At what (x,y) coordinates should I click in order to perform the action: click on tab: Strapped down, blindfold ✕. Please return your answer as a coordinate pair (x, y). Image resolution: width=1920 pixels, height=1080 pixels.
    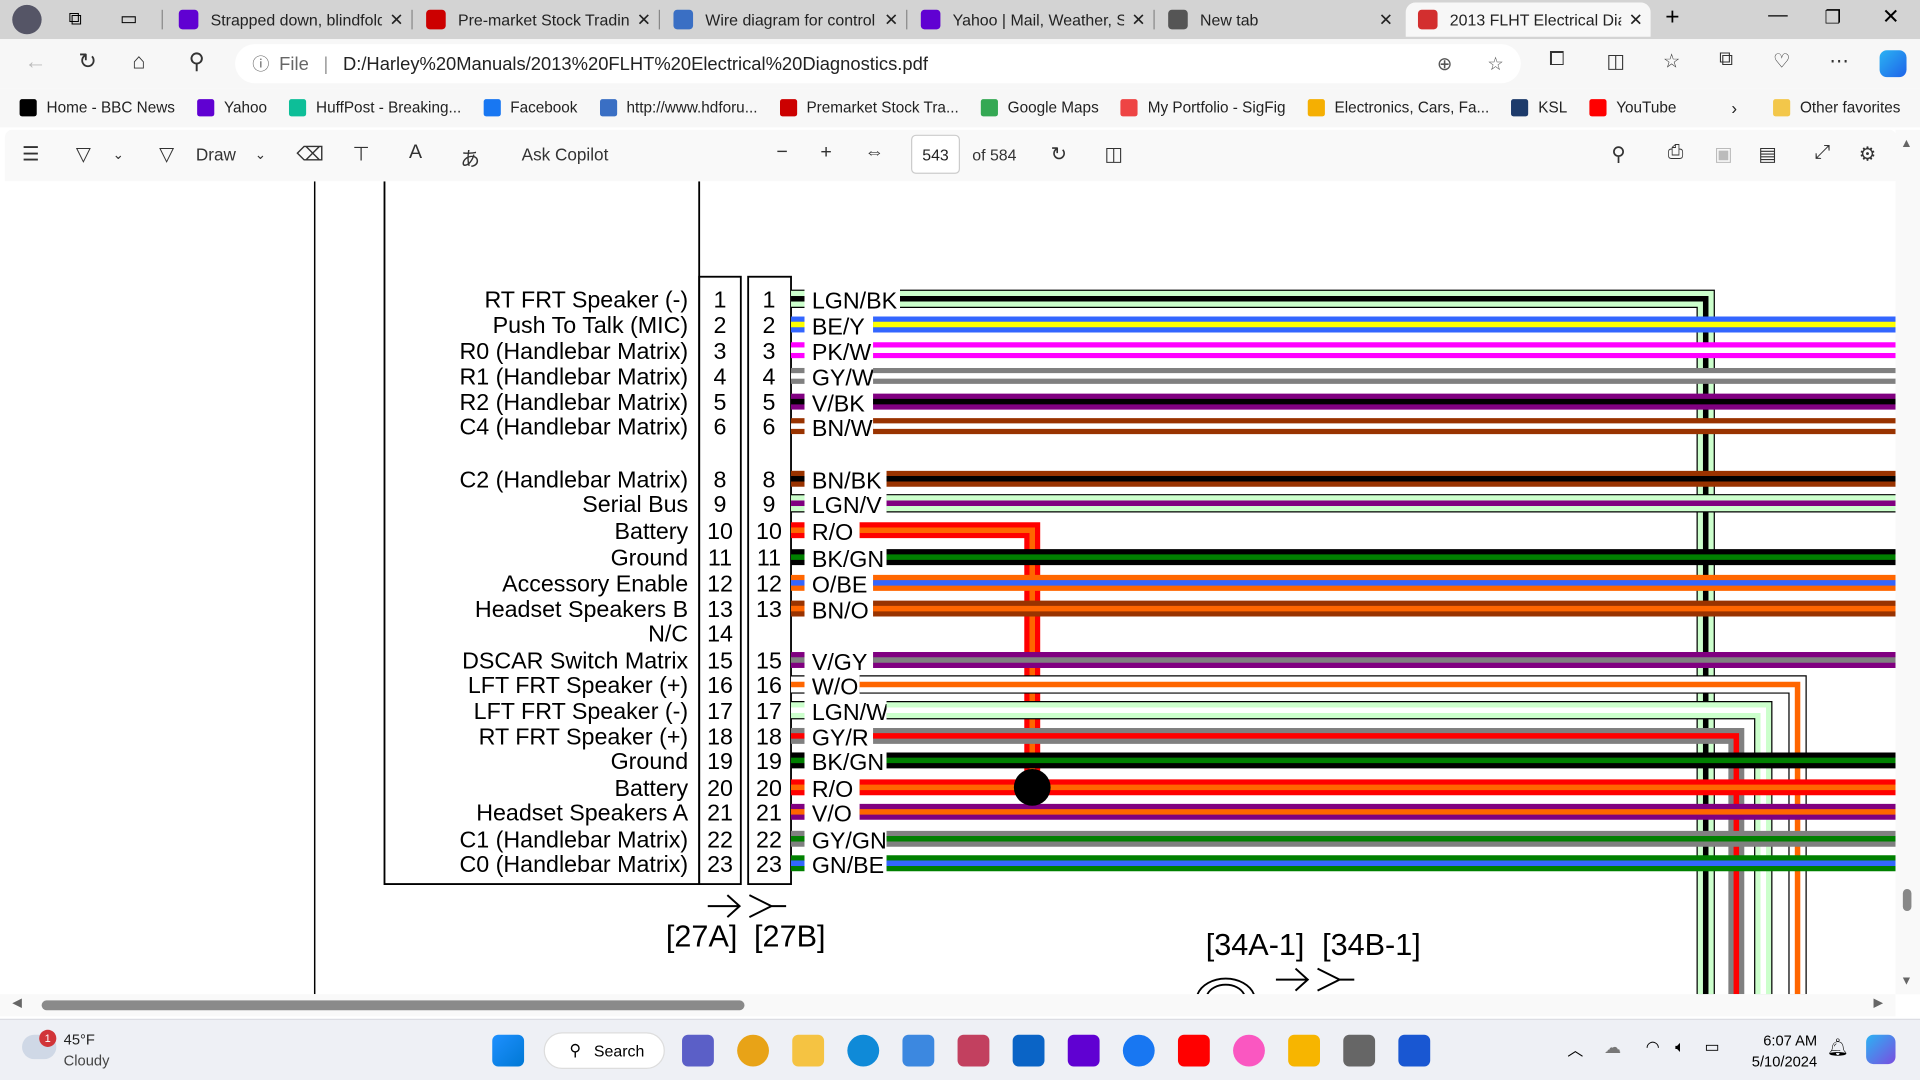
    Looking at the image, I should click on (289, 19).